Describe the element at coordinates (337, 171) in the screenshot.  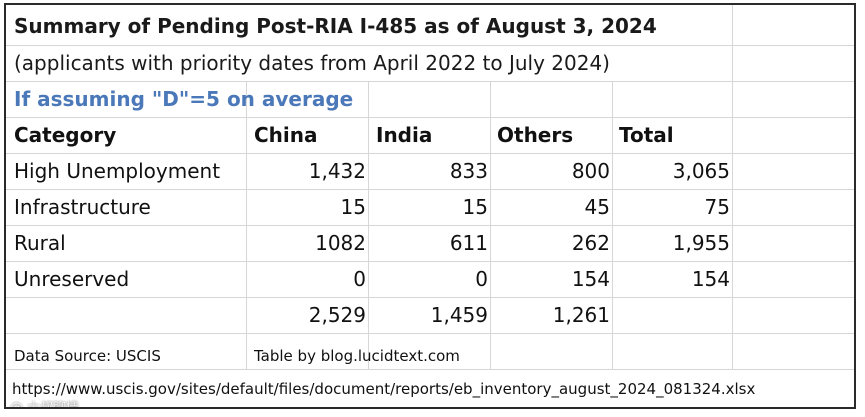
I see `cell-china: 1,432` at that location.